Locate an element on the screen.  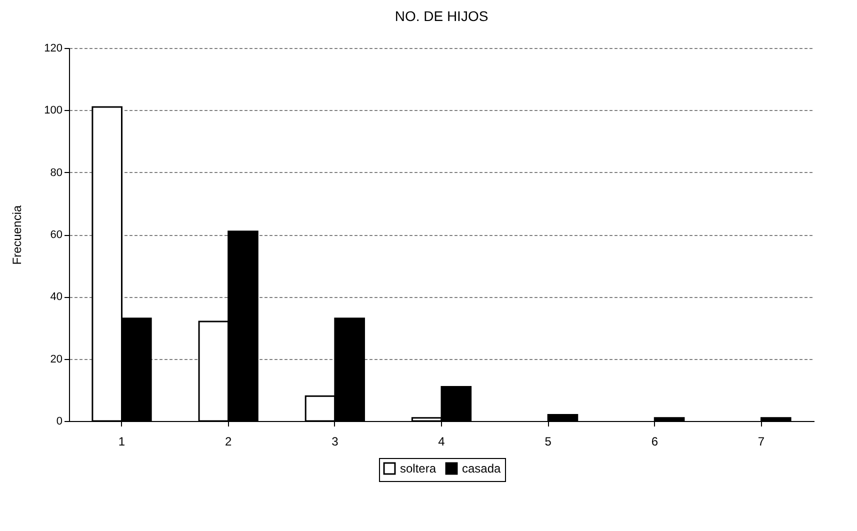
x-tick-label: 6 is located at coordinates (654, 441).